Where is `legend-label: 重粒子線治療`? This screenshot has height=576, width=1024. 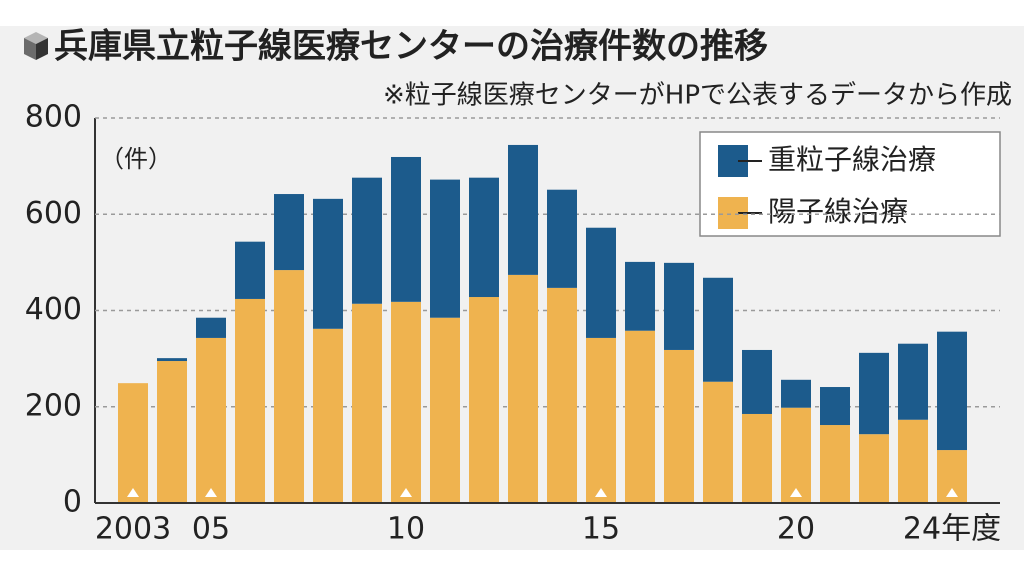
legend-label: 重粒子線治療 is located at coordinates (852, 159).